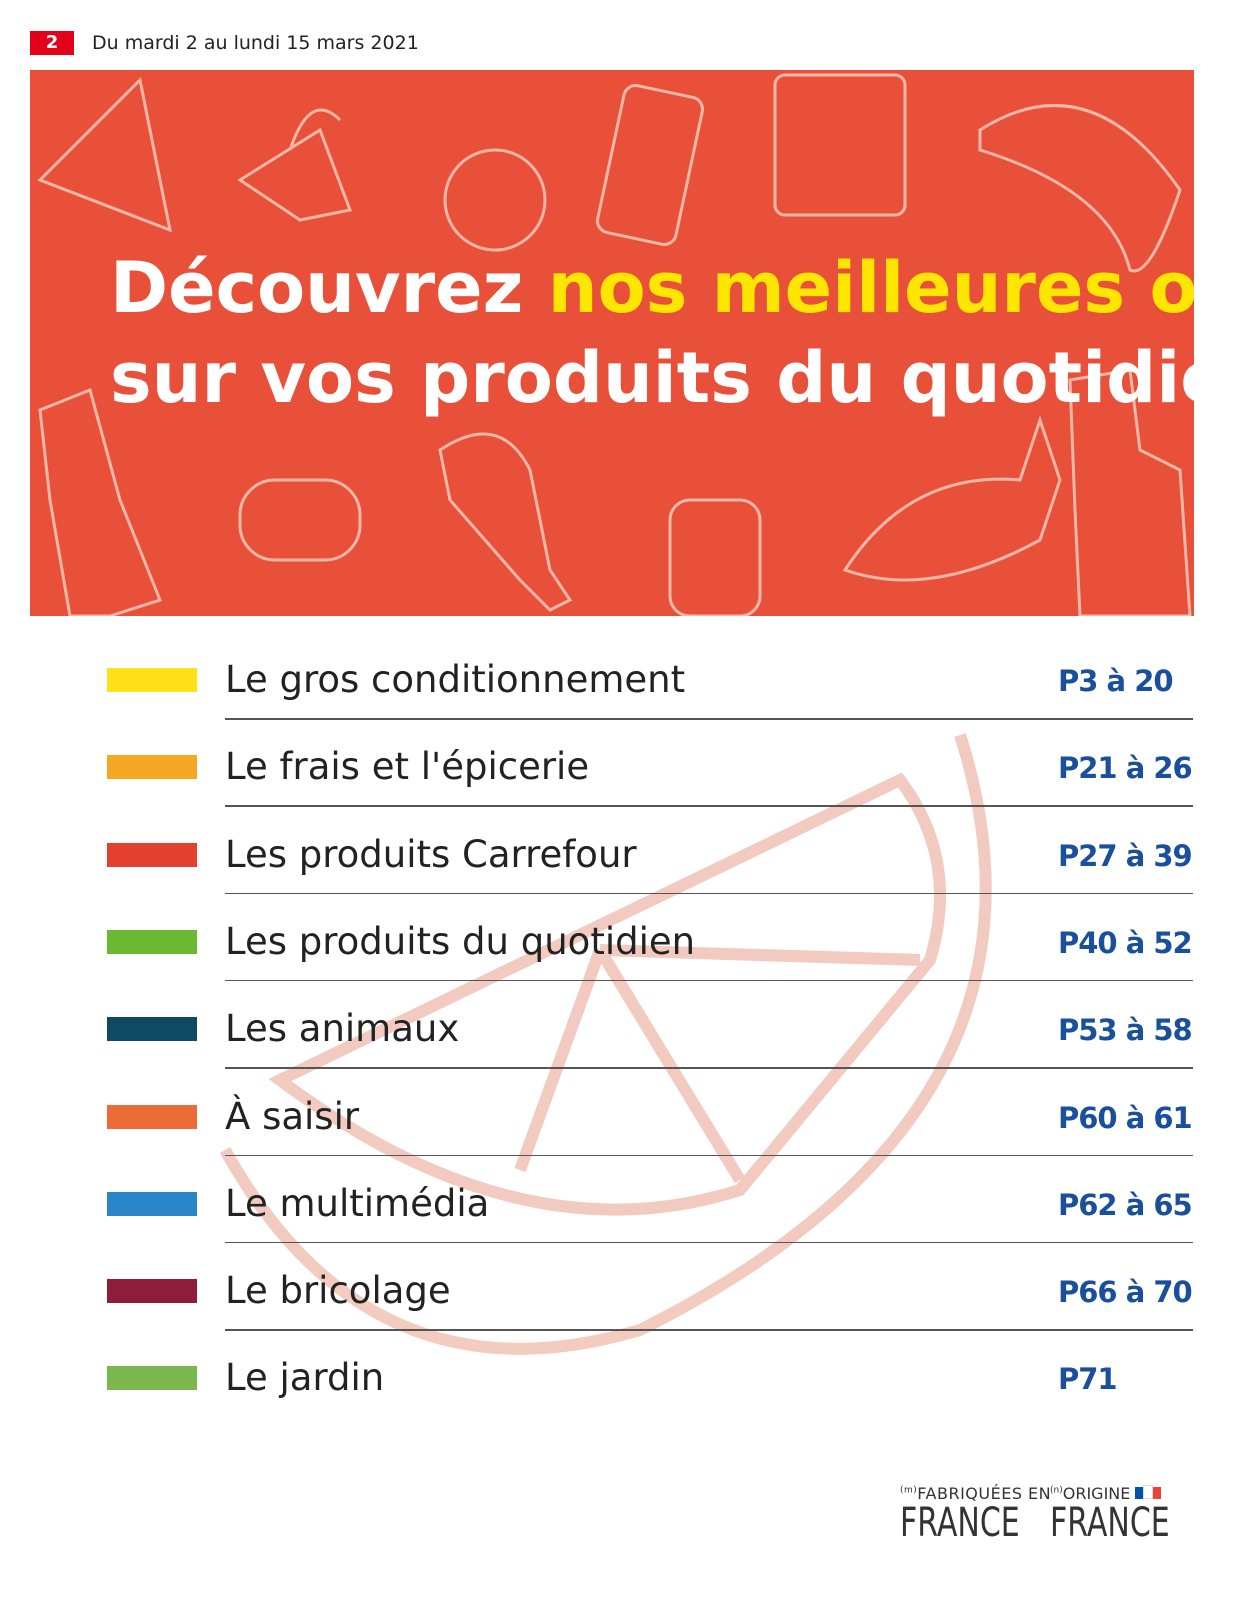 The width and height of the screenshot is (1250, 1601). I want to click on section-label: Le gros conditionnement, so click(455, 679).